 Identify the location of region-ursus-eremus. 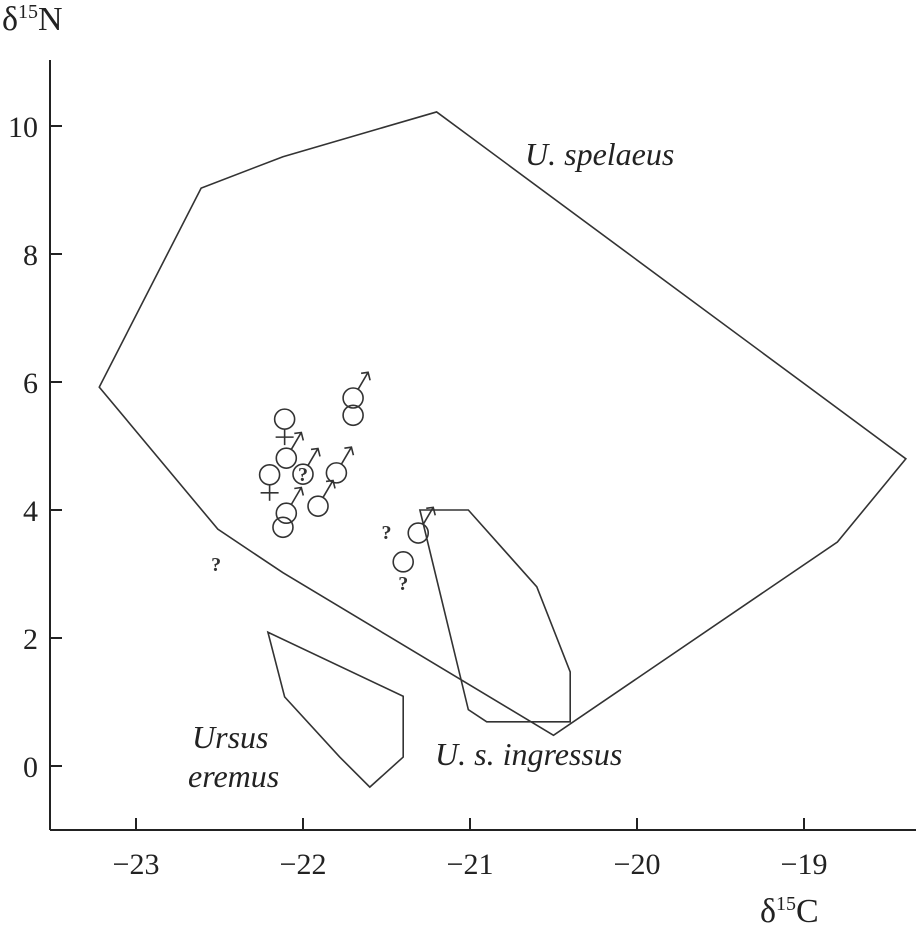
(335, 709).